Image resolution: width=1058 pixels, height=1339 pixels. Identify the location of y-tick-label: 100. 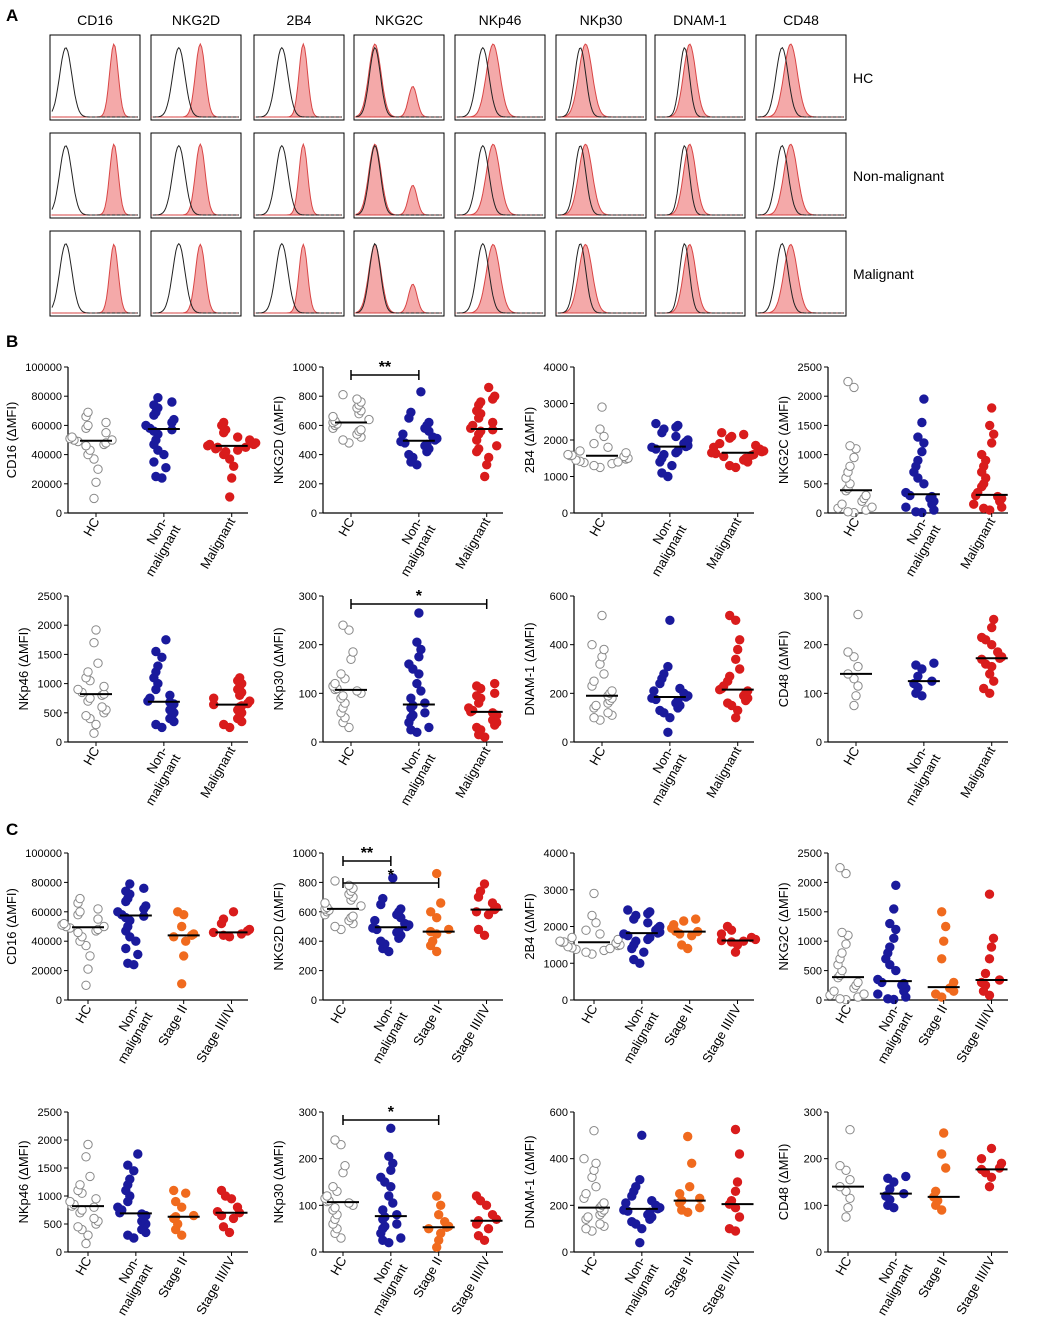
(308, 1206).